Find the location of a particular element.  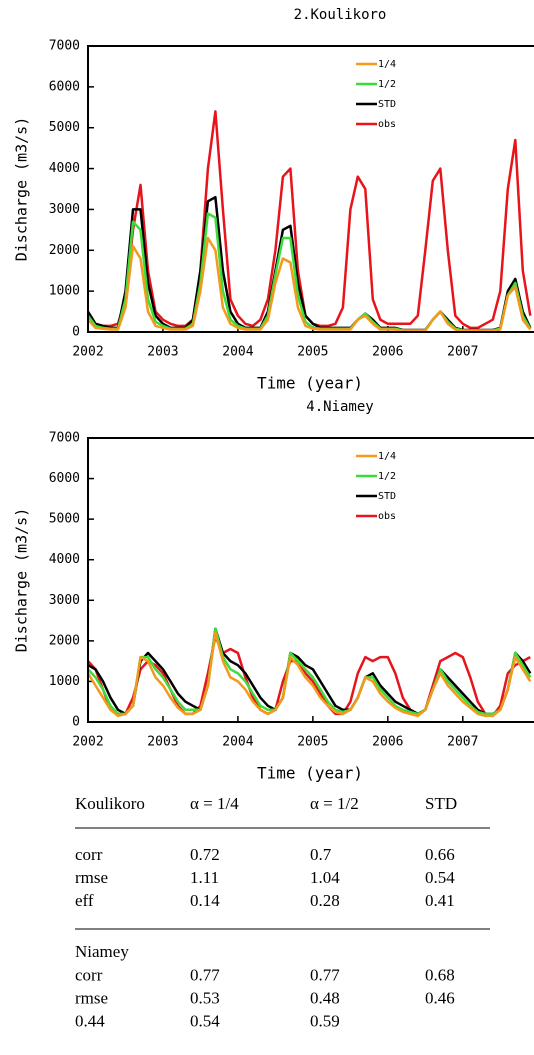

table-cell: 0.59 is located at coordinates (325, 1020).